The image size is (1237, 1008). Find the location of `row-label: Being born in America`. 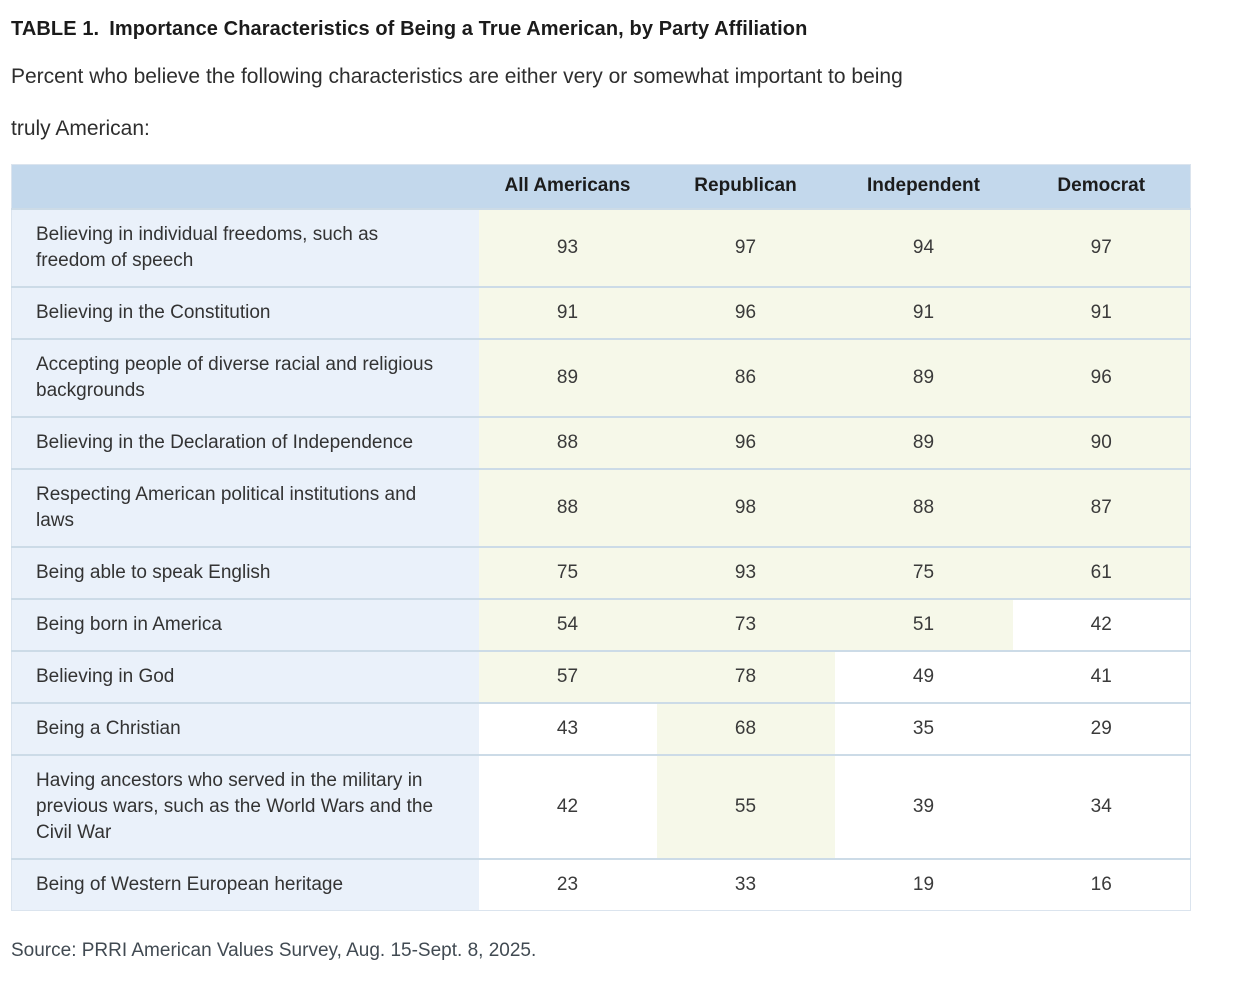

row-label: Being born in America is located at coordinates (245, 625).